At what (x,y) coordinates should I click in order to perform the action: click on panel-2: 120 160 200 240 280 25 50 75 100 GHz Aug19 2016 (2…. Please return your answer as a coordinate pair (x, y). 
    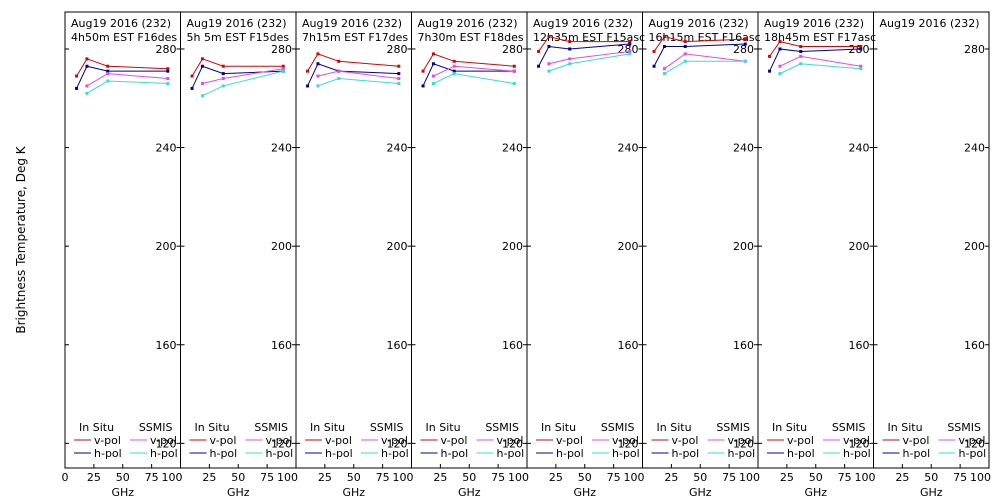
    Looking at the image, I should click on (239, 255).